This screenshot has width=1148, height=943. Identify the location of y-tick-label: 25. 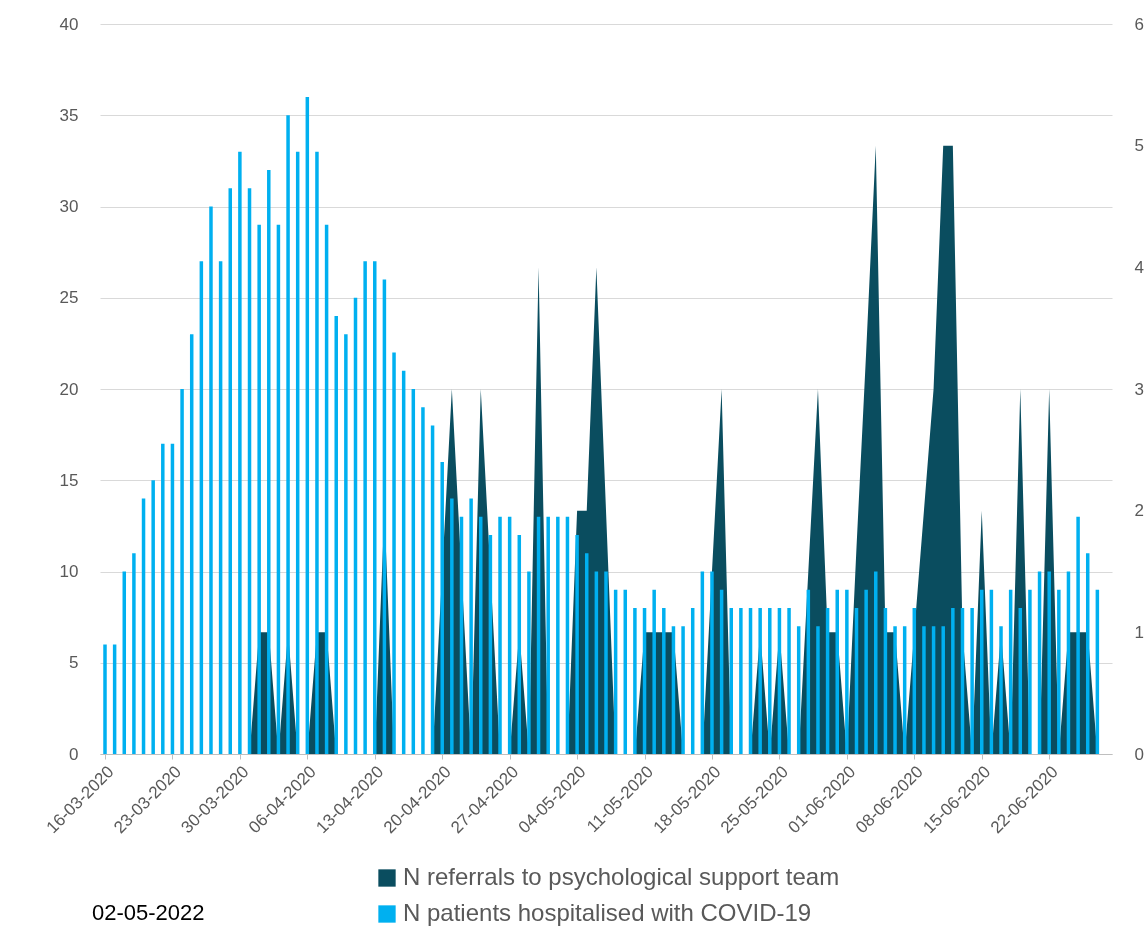
(69, 298).